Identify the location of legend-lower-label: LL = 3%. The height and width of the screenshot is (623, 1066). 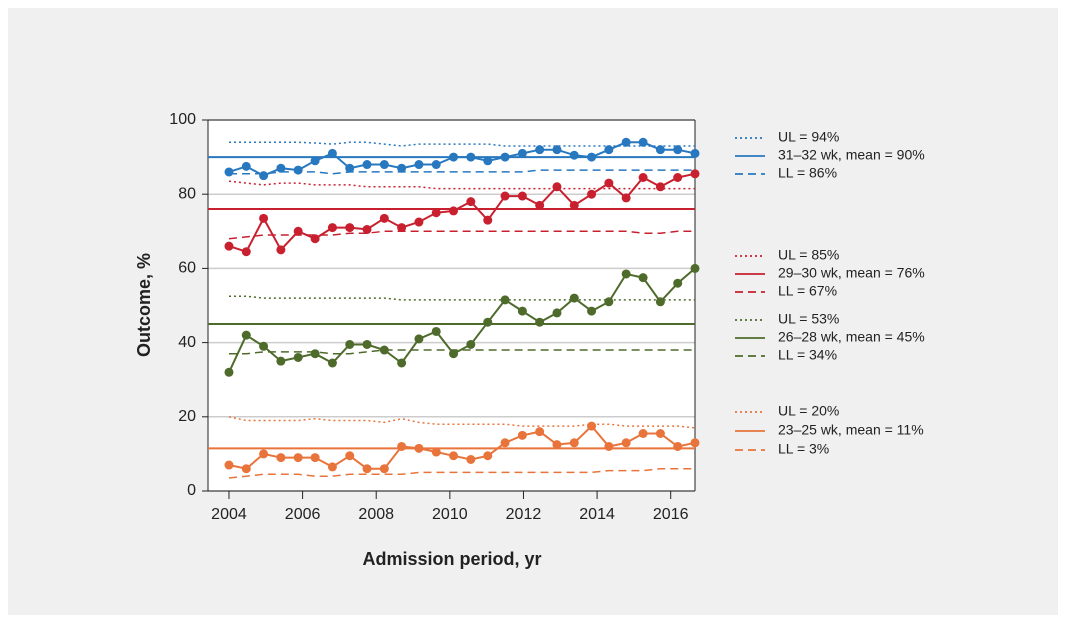
(803, 449).